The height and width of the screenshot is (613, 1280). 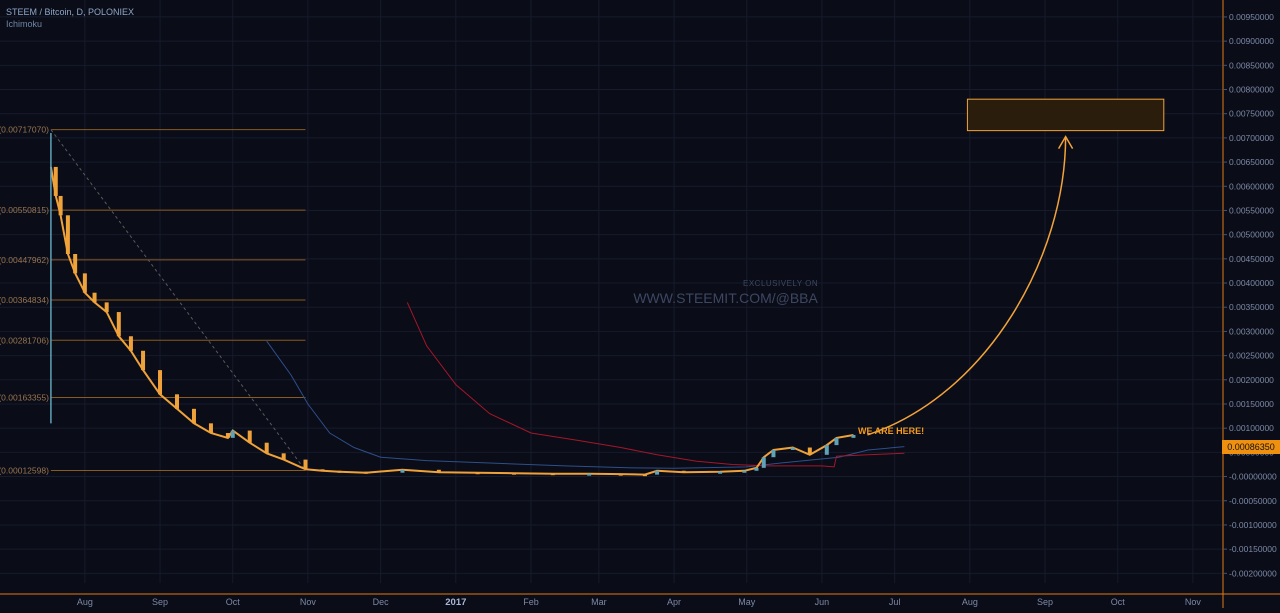 What do you see at coordinates (1251, 259) in the screenshot?
I see `y-tick-label: 0.00450000` at bounding box center [1251, 259].